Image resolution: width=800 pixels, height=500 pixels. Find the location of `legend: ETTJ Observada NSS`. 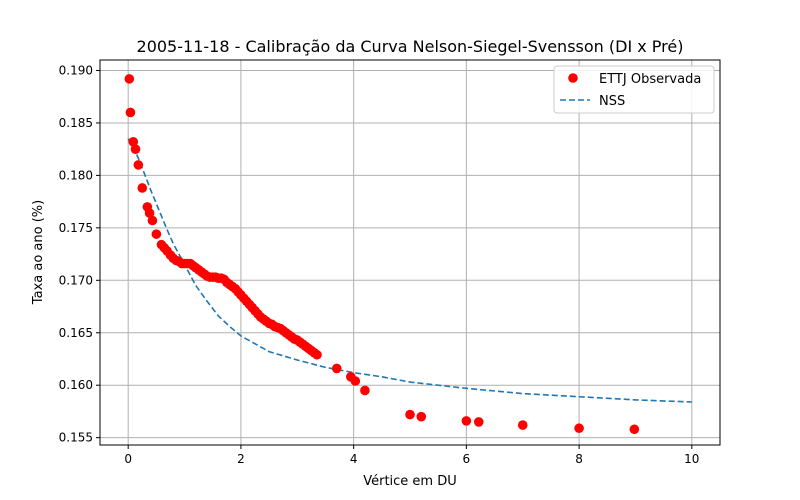

legend: ETTJ Observada NSS is located at coordinates (634, 89).